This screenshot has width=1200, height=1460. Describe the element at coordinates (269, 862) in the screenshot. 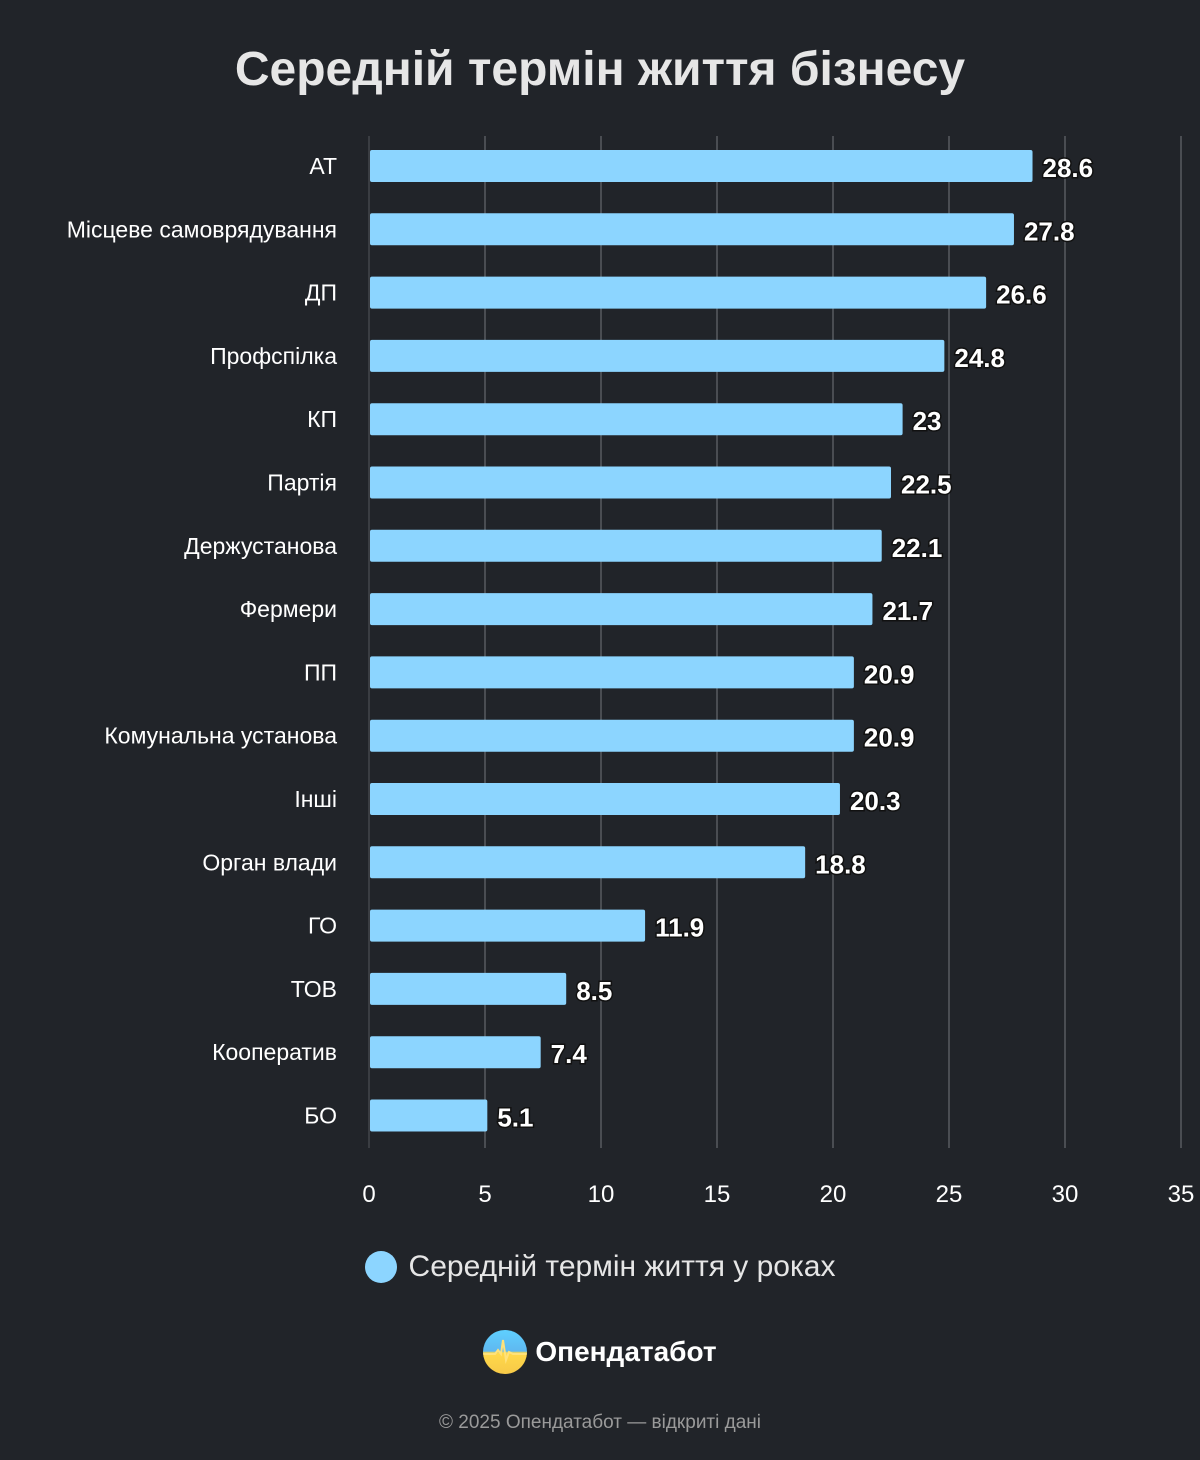

I see `category-label: Орган влади` at that location.